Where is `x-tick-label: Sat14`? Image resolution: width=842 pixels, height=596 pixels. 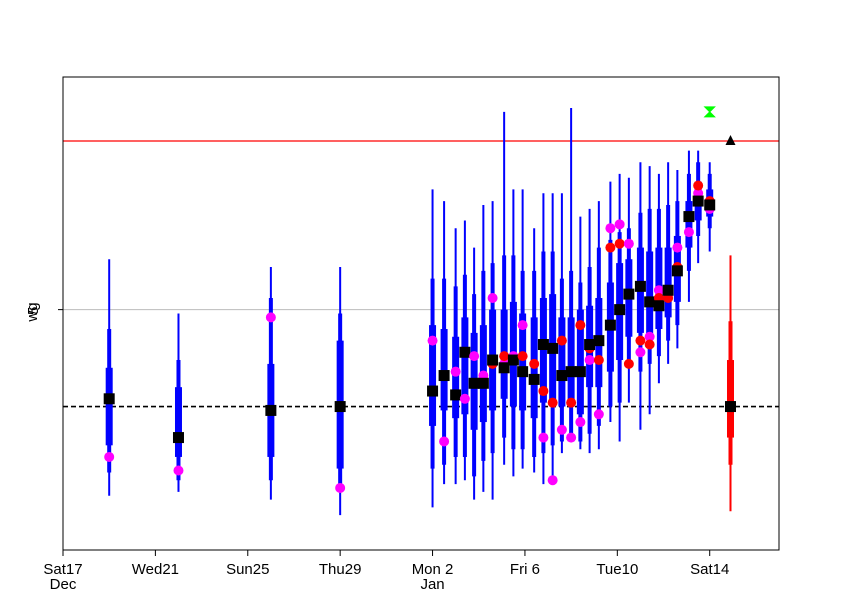 x-tick-label: Sat14 is located at coordinates (709, 569).